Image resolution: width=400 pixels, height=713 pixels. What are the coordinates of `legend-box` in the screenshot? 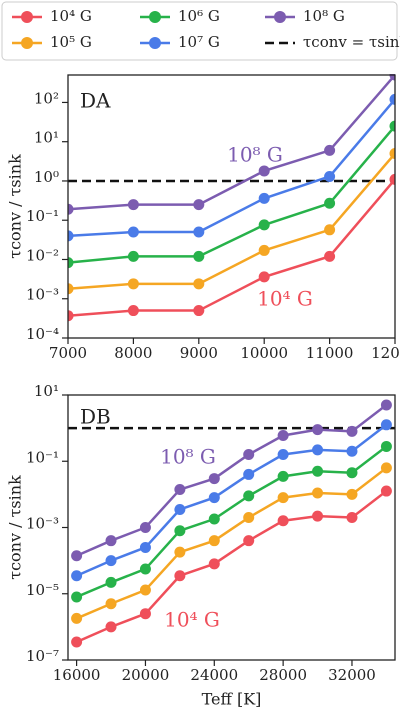 It's located at (199, 31).